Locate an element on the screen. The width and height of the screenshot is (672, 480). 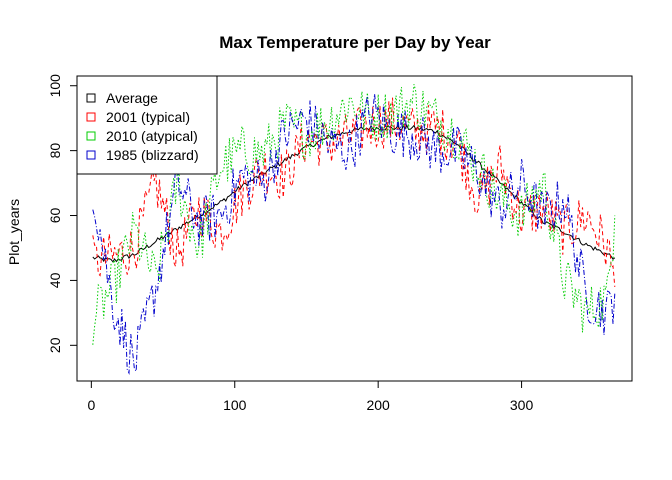
legend-label: Average is located at coordinates (132, 98).